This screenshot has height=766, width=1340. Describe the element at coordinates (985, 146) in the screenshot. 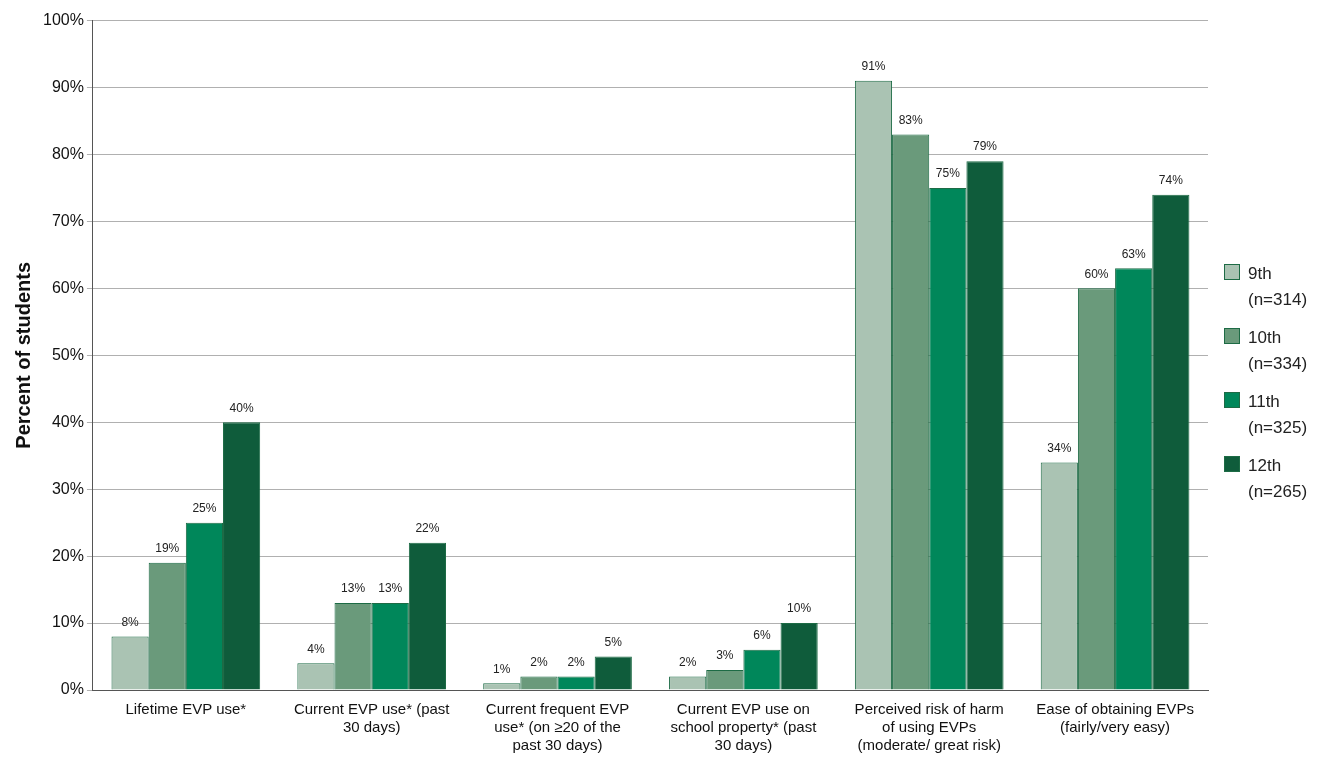

I see `data-label: 79%` at that location.